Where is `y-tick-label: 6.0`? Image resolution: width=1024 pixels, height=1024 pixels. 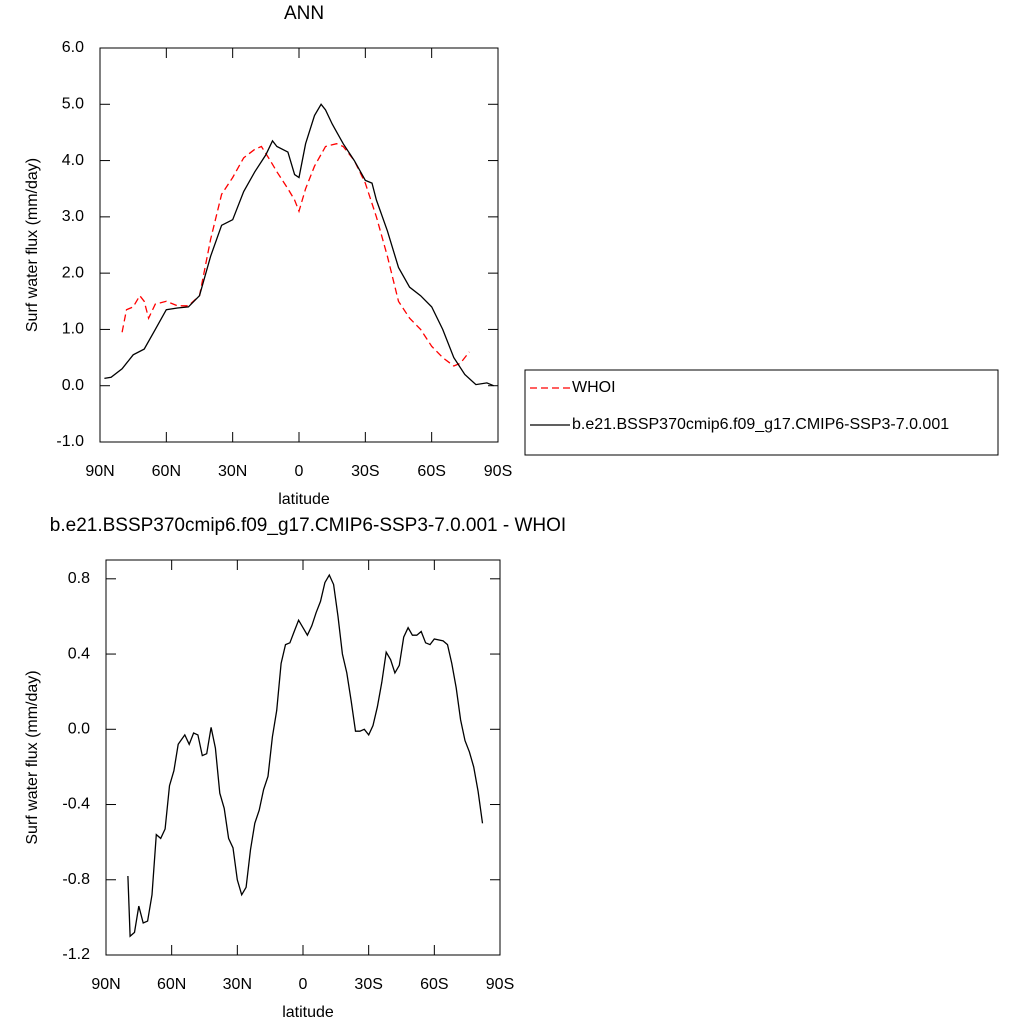
y-tick-label: 6.0 is located at coordinates (73, 47).